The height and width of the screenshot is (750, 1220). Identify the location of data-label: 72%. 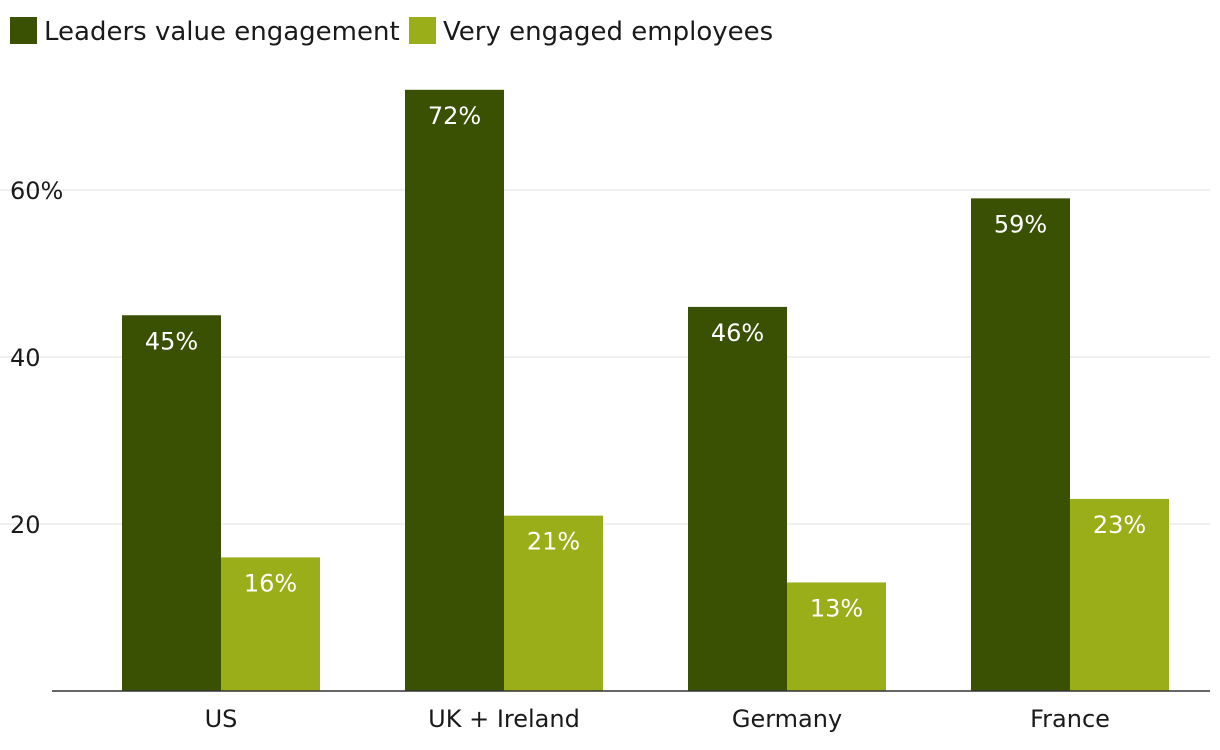
(454, 116).